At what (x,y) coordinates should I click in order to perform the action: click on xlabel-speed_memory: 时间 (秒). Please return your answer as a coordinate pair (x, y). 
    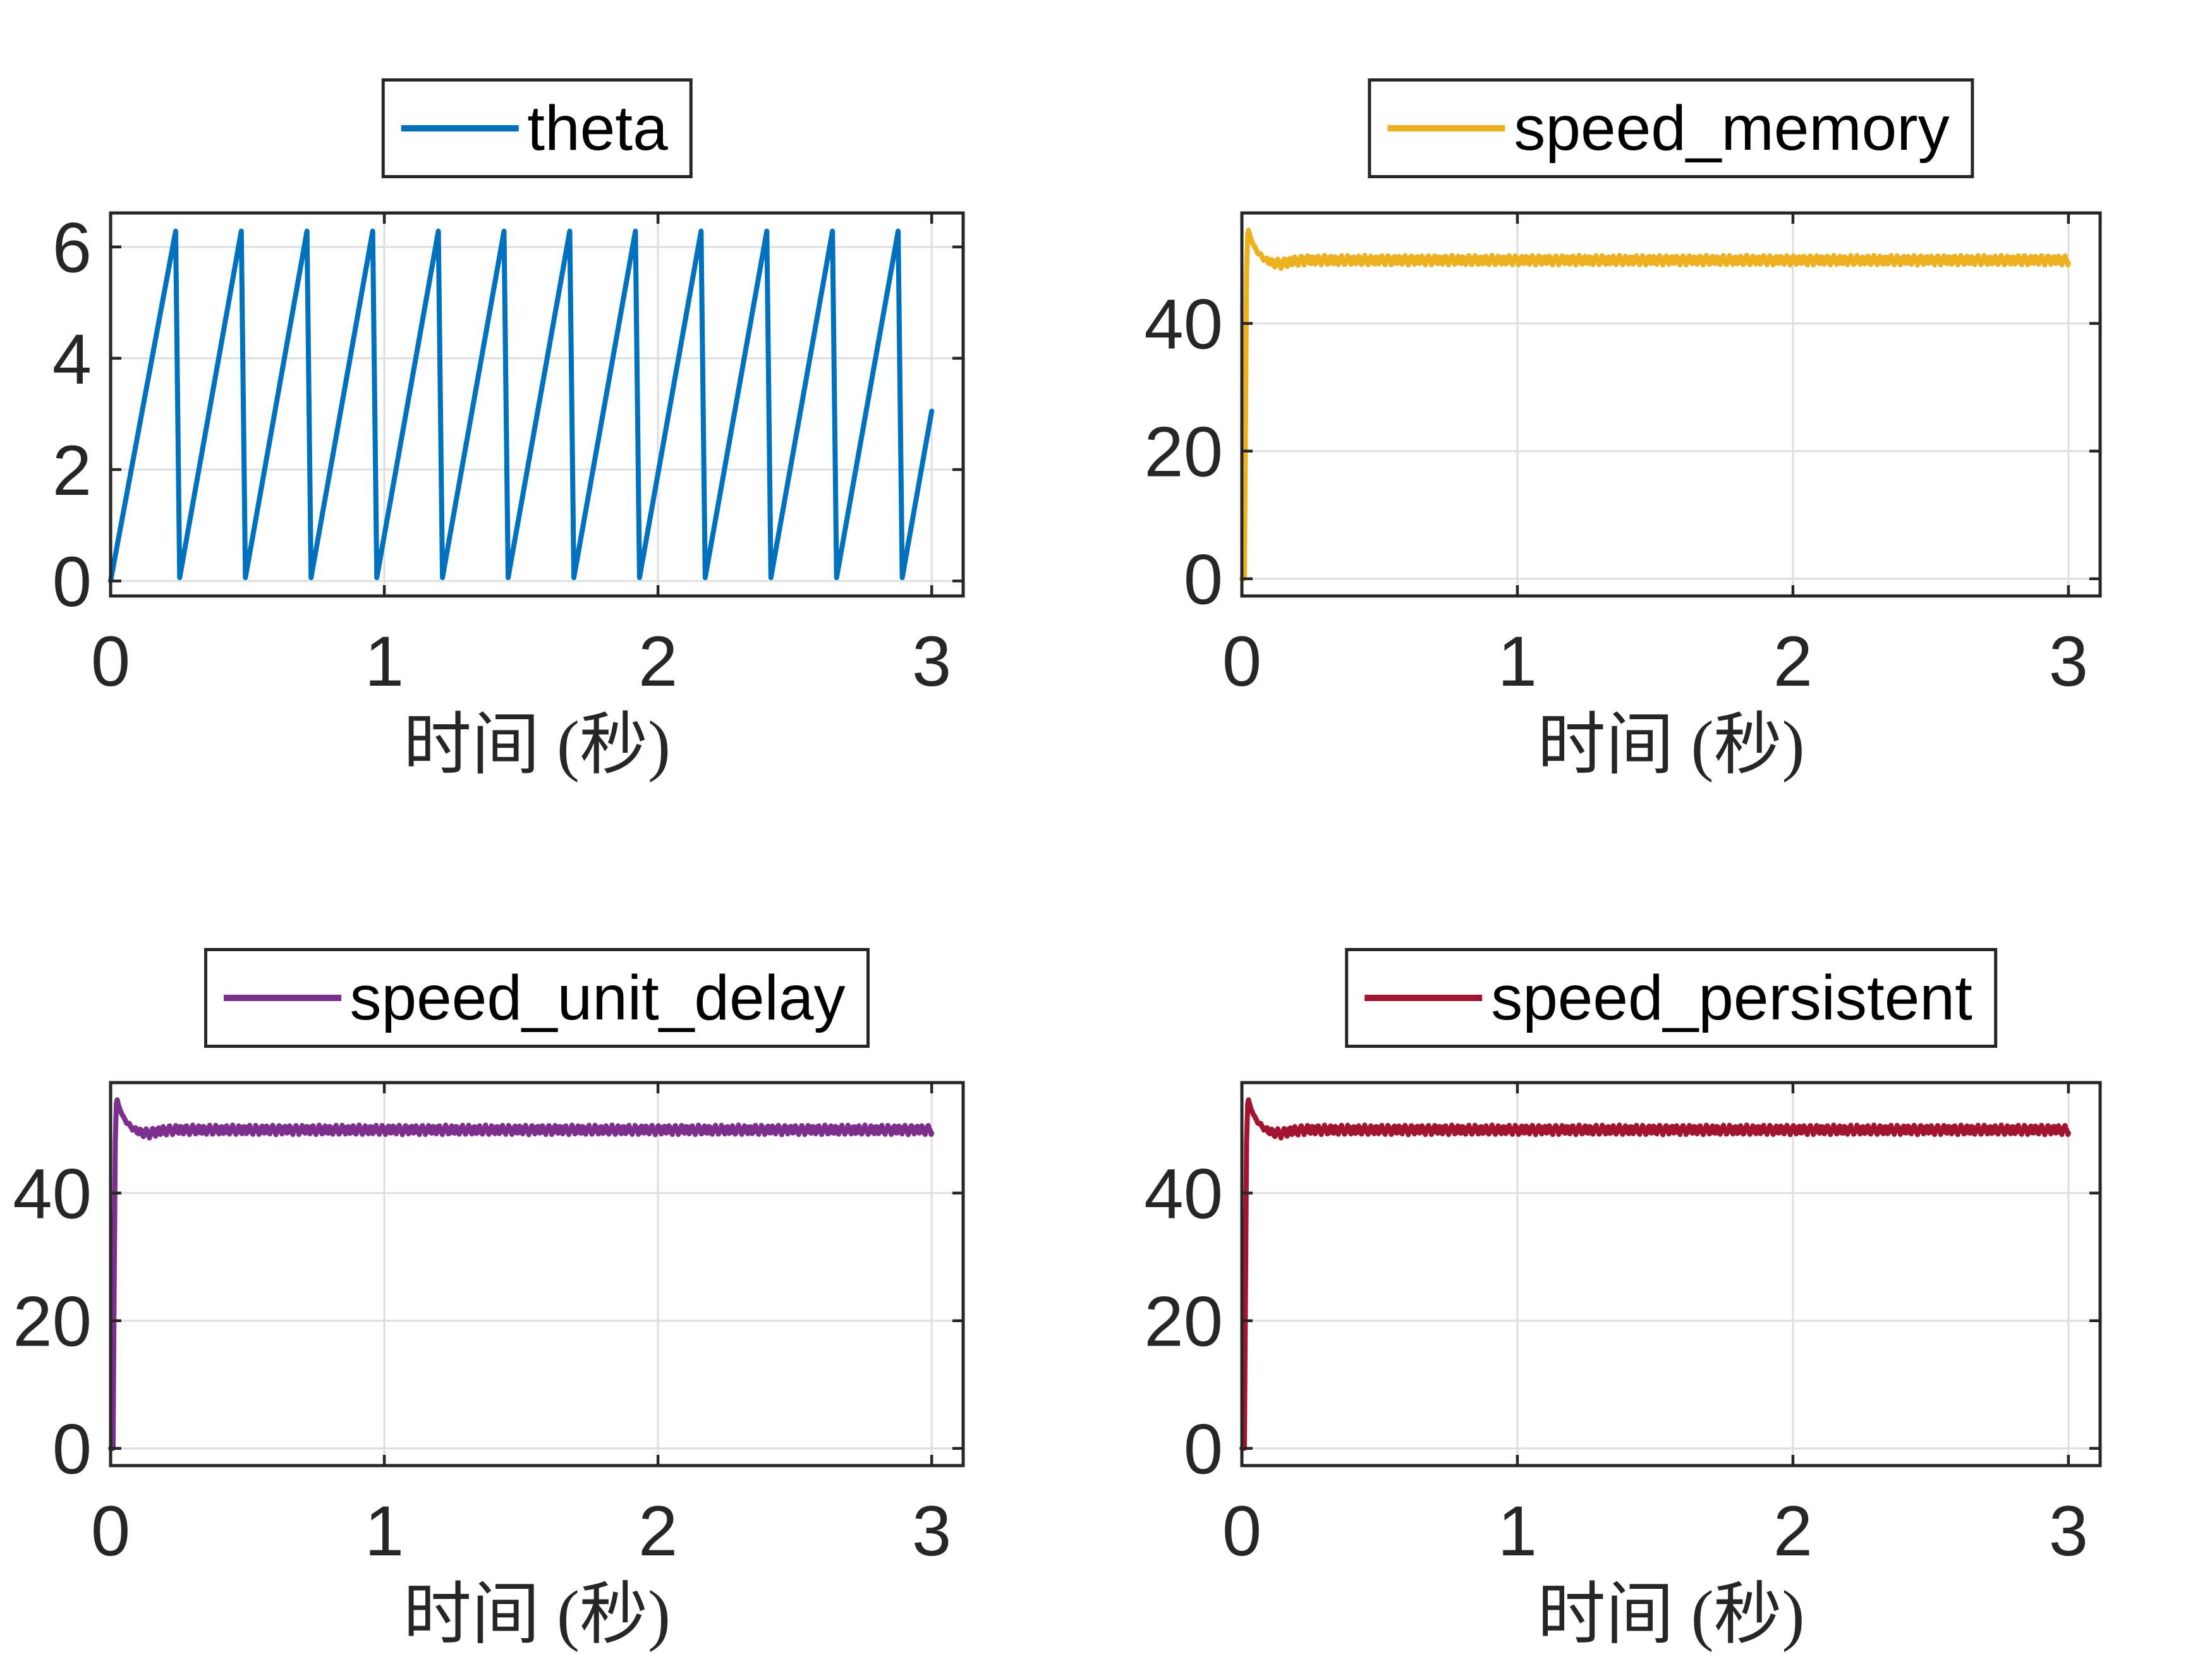
    Looking at the image, I should click on (1671, 745).